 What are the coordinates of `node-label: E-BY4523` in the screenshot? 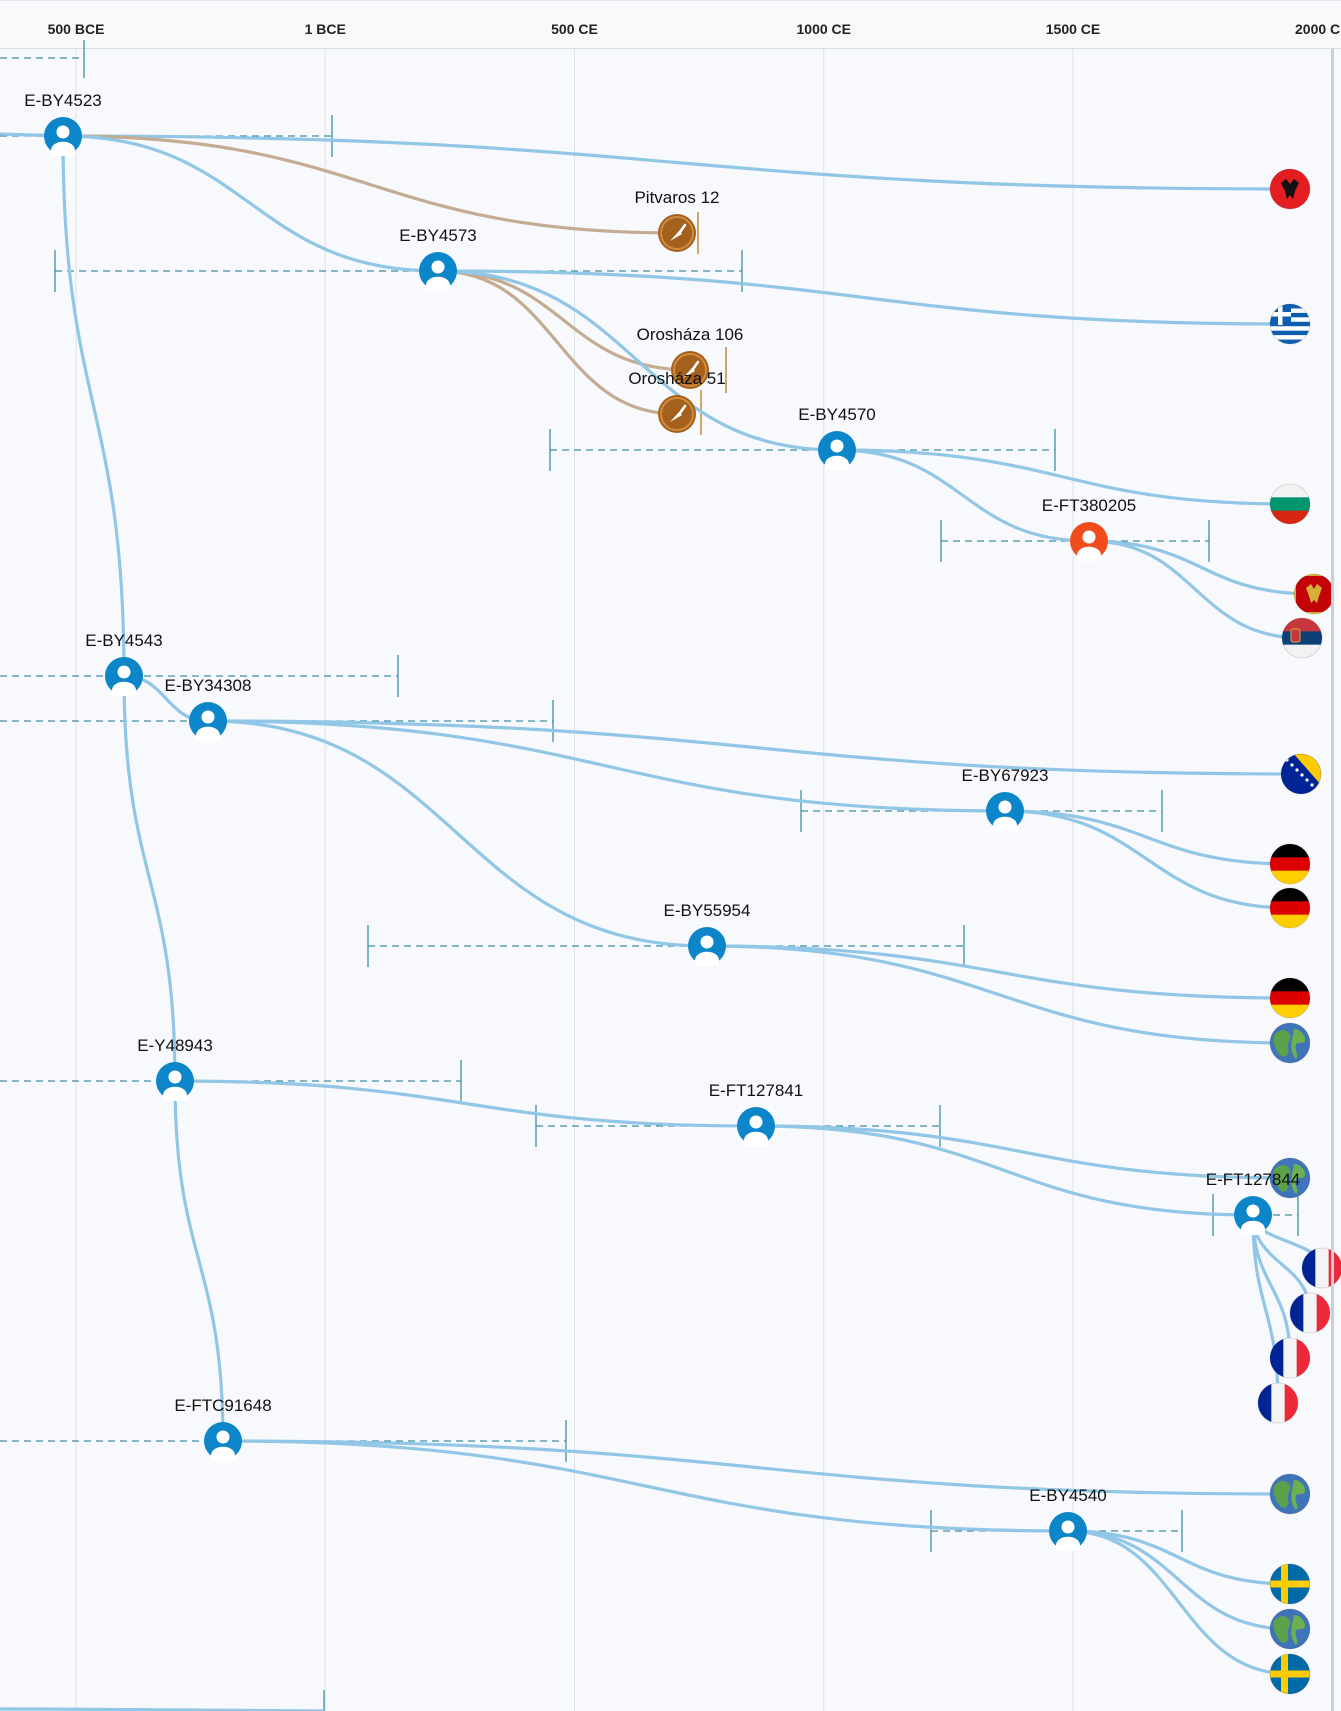 It's located at (63, 100).